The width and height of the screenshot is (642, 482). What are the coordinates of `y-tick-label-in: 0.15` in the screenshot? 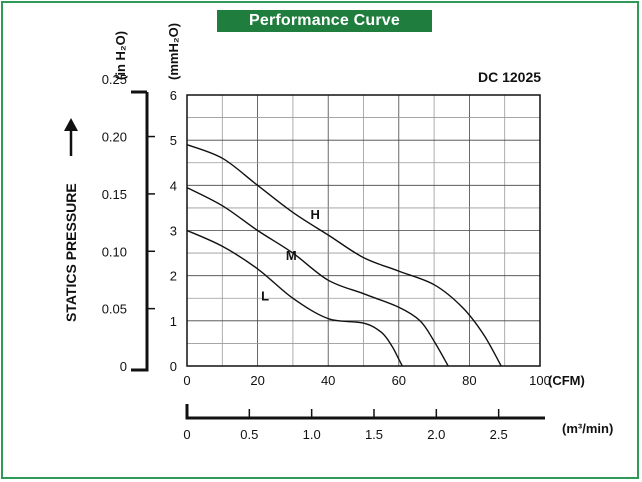 It's located at (114, 194).